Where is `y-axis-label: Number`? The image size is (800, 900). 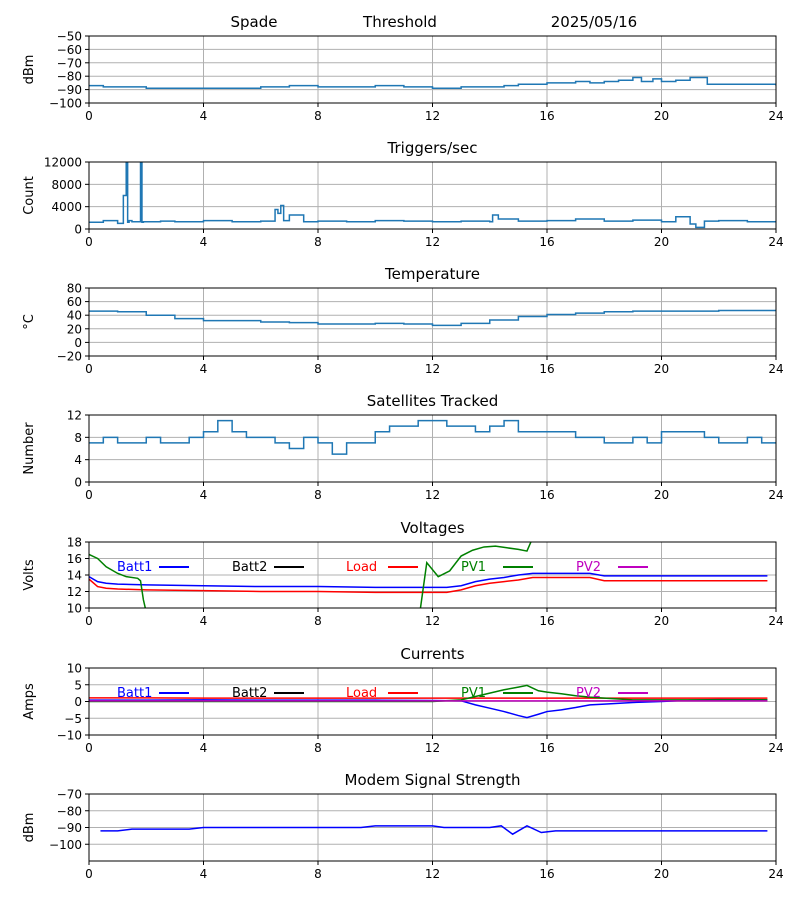 y-axis-label: Number is located at coordinates (29, 448).